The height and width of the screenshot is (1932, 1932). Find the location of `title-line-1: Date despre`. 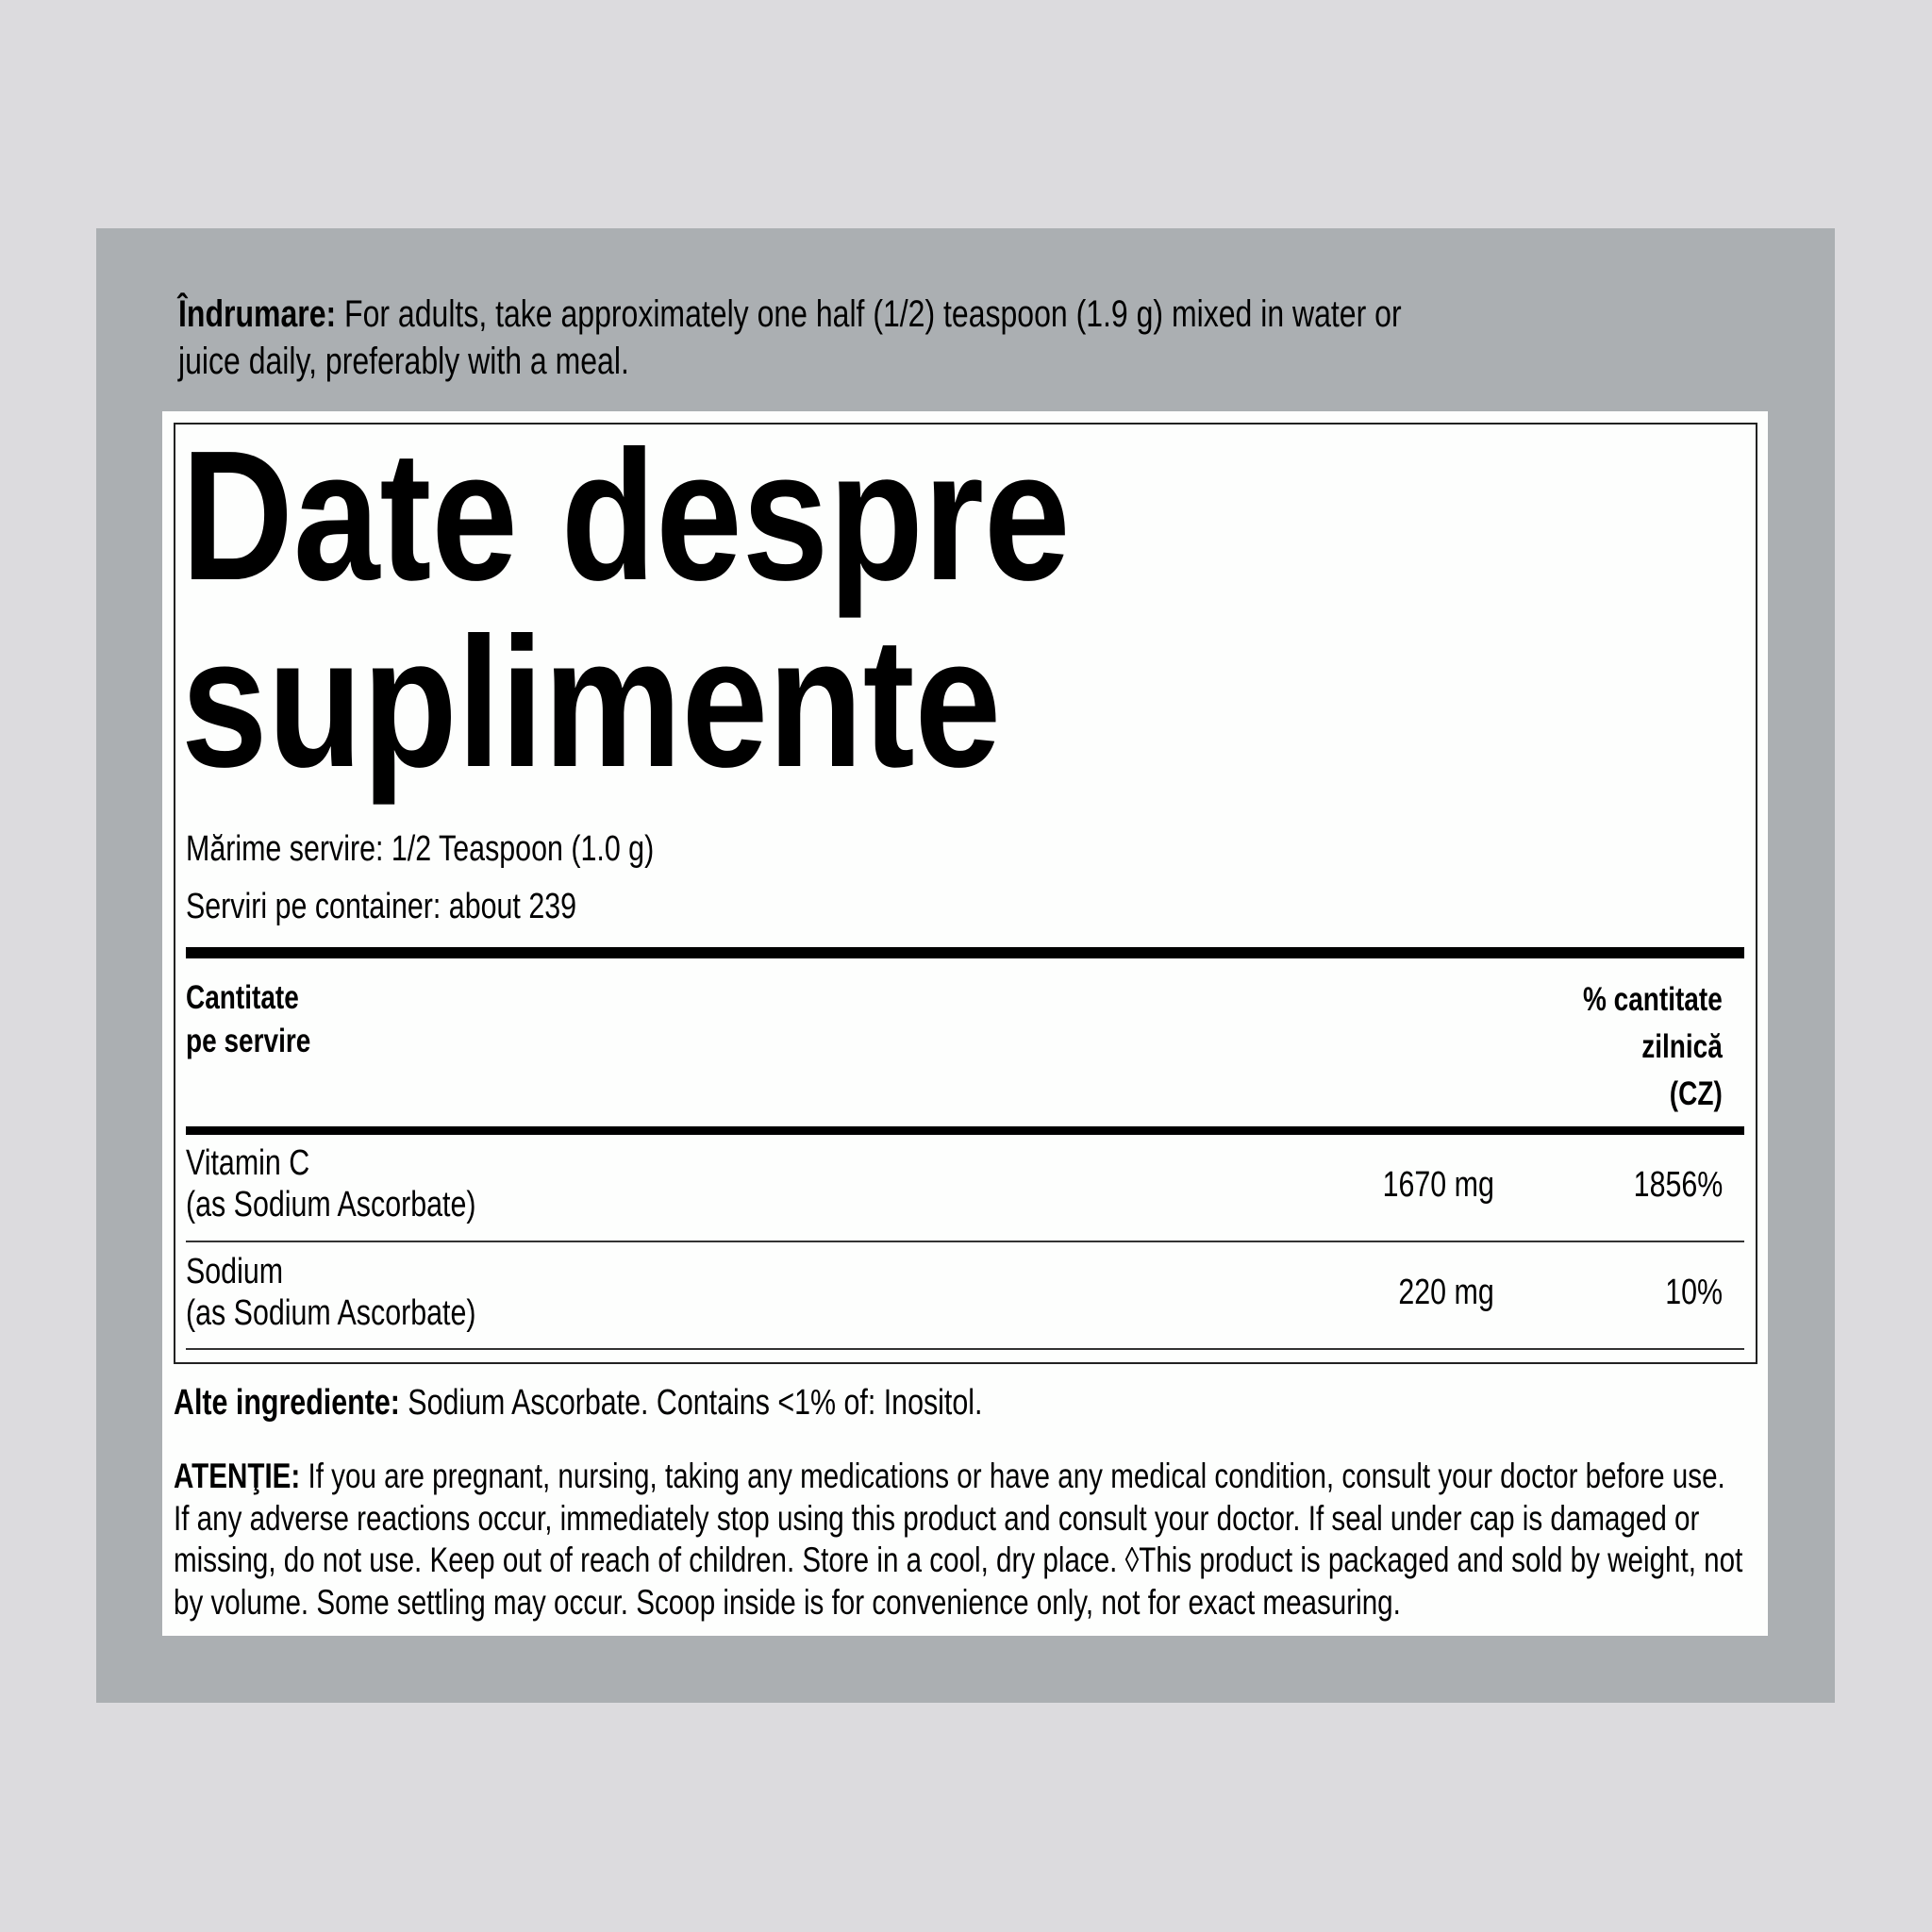

title-line-1: Date despre is located at coordinates (626, 515).